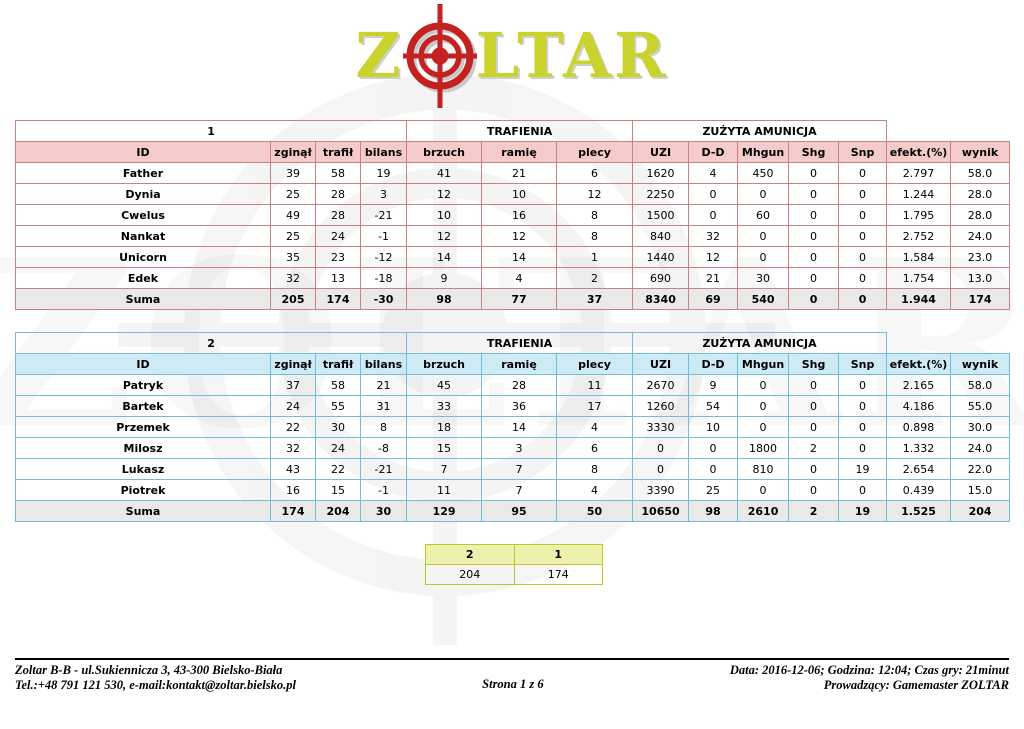  I want to click on stat-cell: 1.584, so click(919, 257).